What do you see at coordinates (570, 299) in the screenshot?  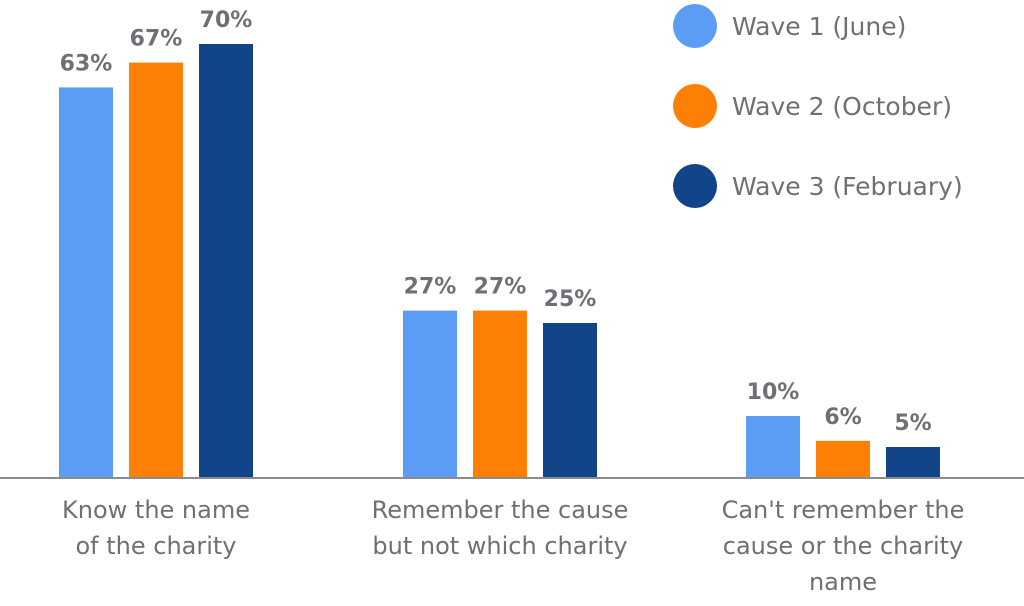 I see `data-label: 25%` at bounding box center [570, 299].